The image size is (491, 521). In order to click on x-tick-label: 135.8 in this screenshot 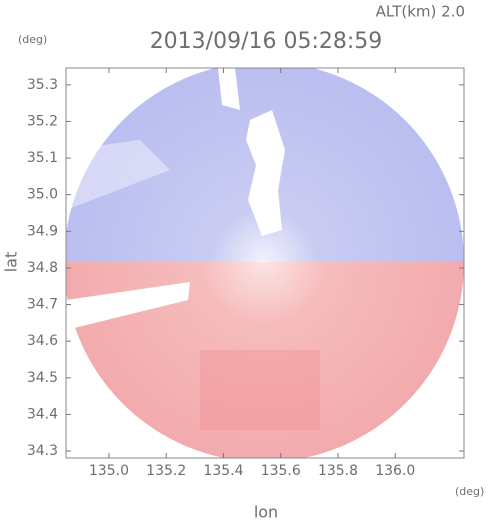, I will do `click(338, 471)`.